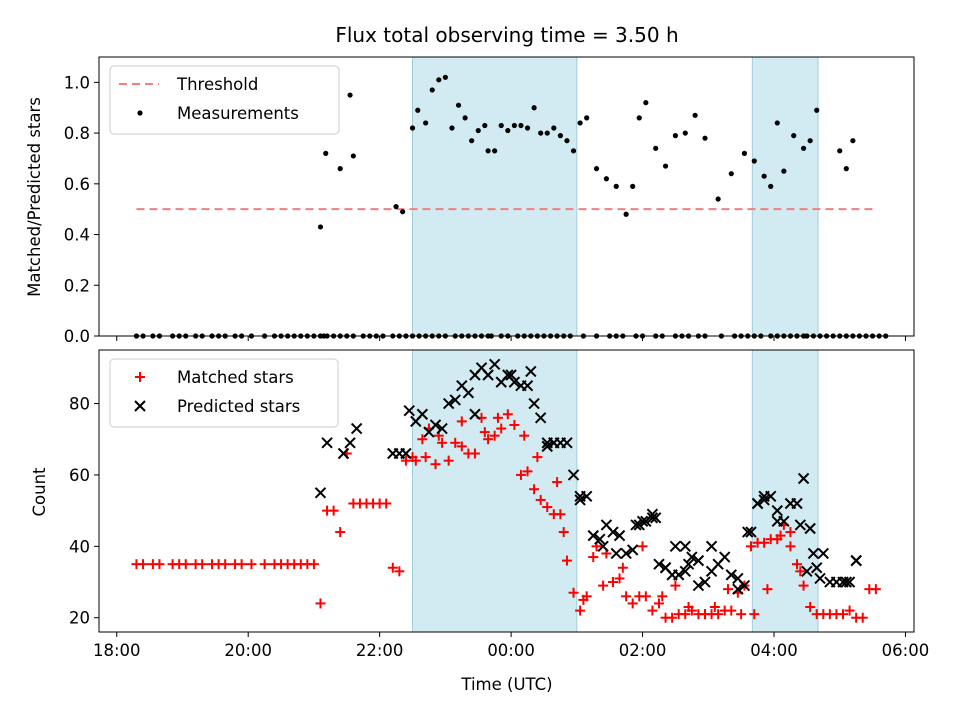  What do you see at coordinates (79, 618) in the screenshot?
I see `y-tick-label: 20` at bounding box center [79, 618].